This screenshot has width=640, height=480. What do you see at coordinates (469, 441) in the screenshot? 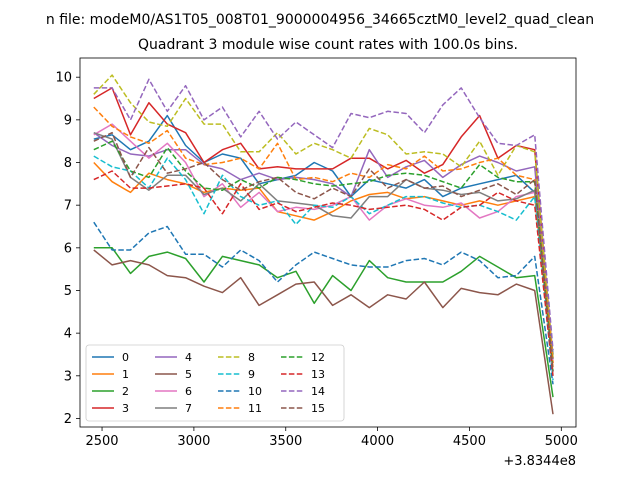
I see `x-tick-label: 4500` at bounding box center [469, 441].